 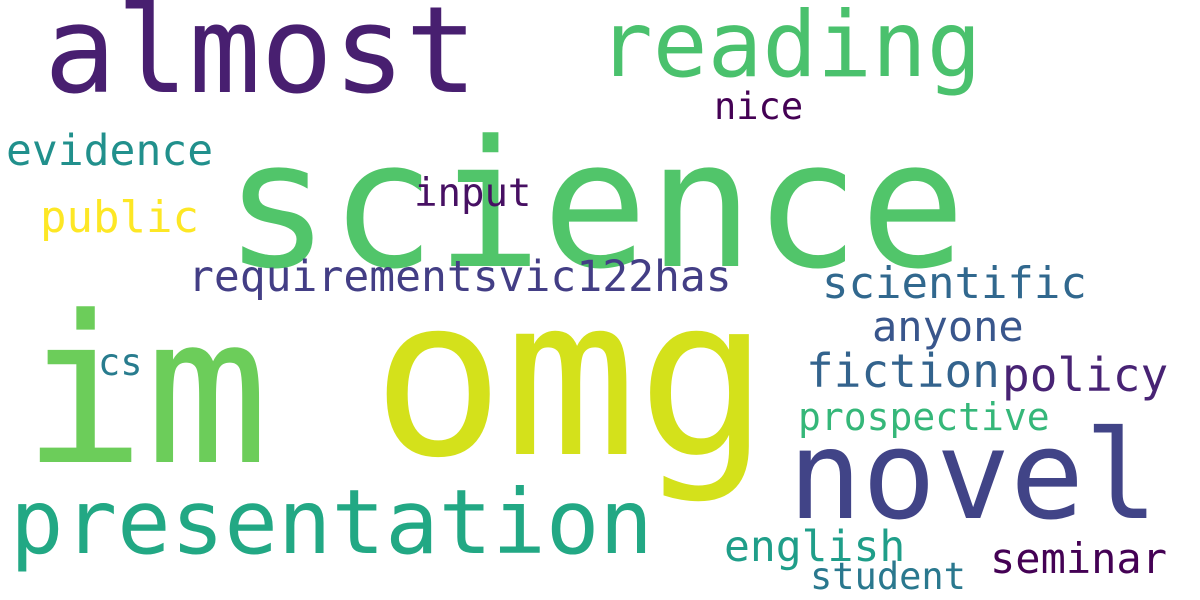 I want to click on word-evidence: evidence, so click(x=110, y=151).